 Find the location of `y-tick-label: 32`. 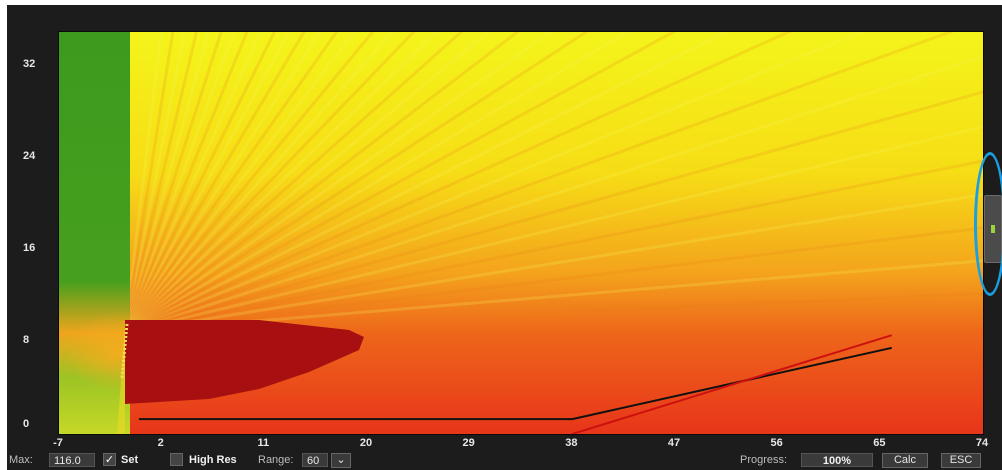

y-tick-label: 32 is located at coordinates (29, 64).